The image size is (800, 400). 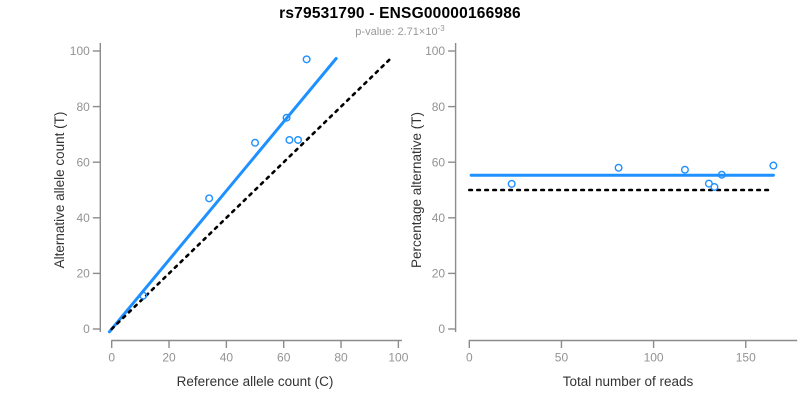 What do you see at coordinates (284, 358) in the screenshot?
I see `x-tick-label: 60` at bounding box center [284, 358].